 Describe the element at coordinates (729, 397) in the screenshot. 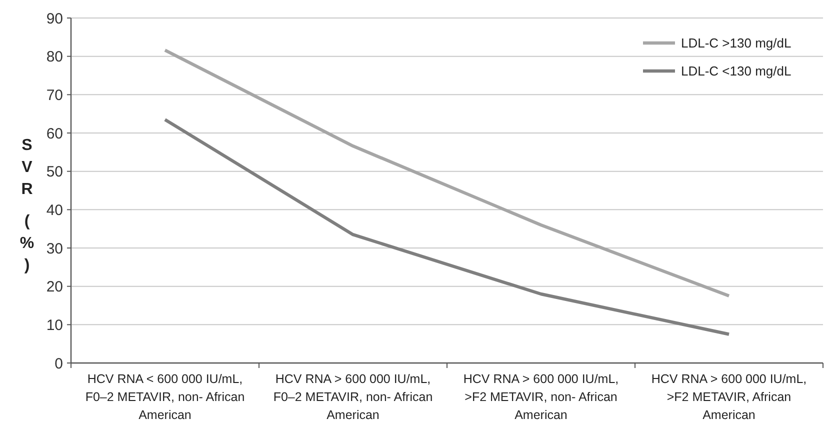

I see `x-tick-label: HCV RNA > 600 000 IU/mL, >F2 METAVIR, African American` at that location.